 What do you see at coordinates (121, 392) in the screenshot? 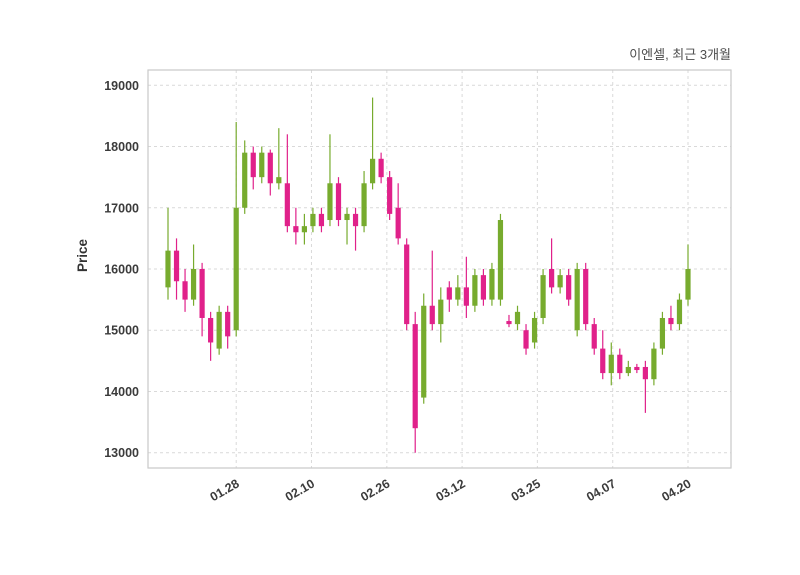
I see `y-tick-label: 14000` at bounding box center [121, 392].